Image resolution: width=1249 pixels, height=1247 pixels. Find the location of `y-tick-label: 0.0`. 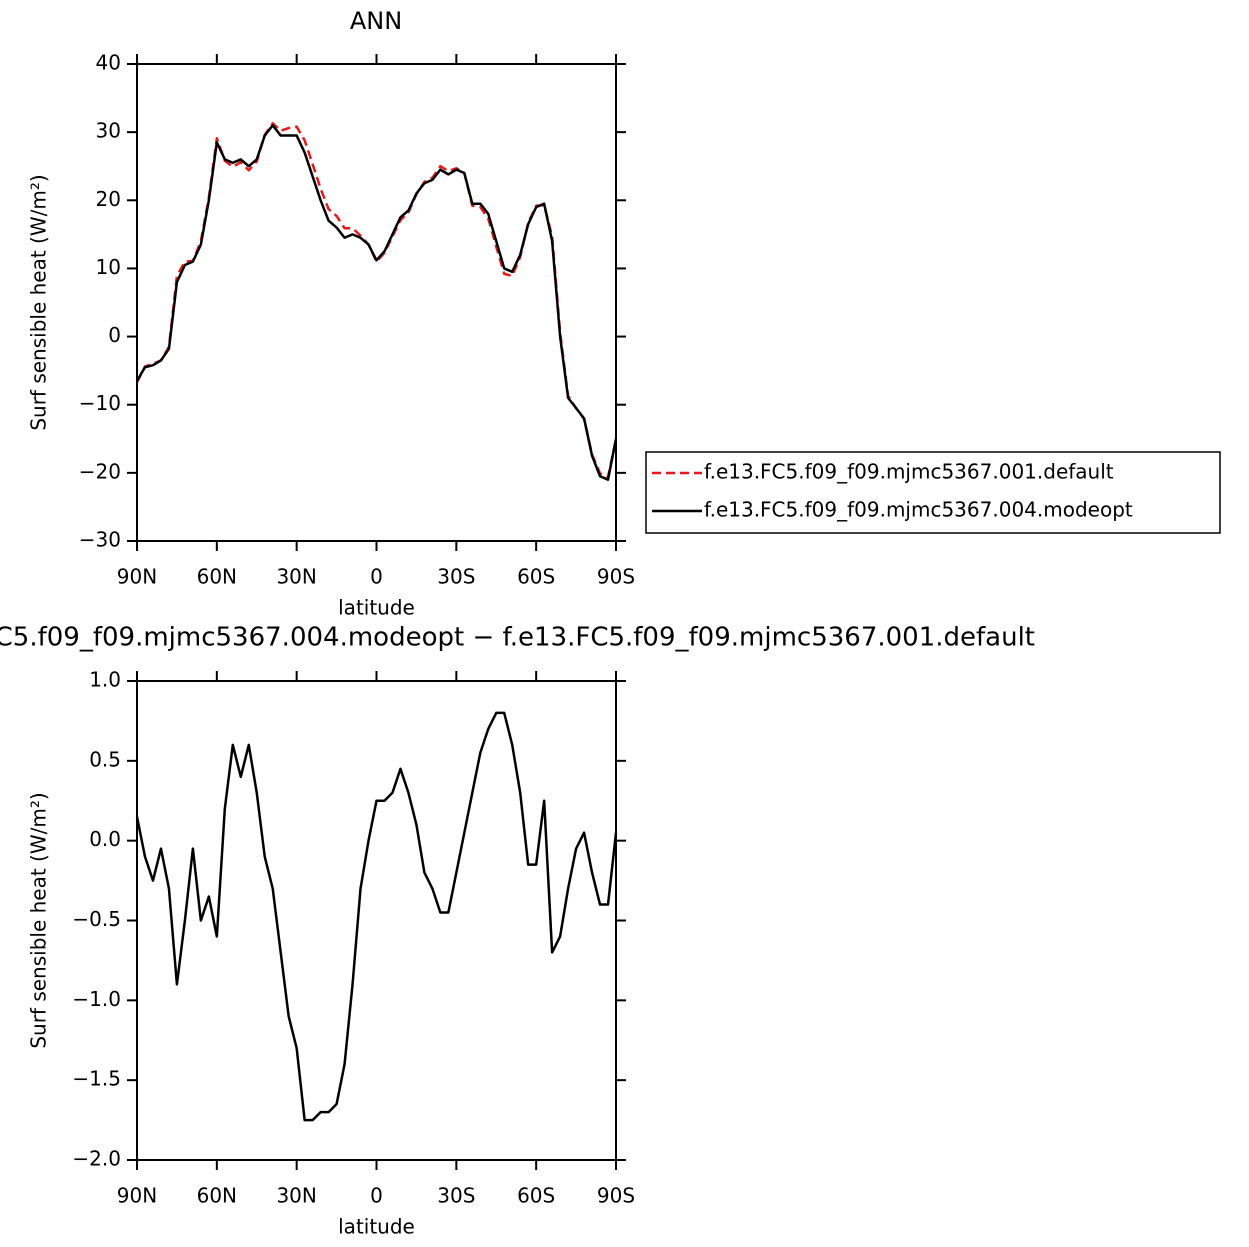

y-tick-label: 0.0 is located at coordinates (105, 839).